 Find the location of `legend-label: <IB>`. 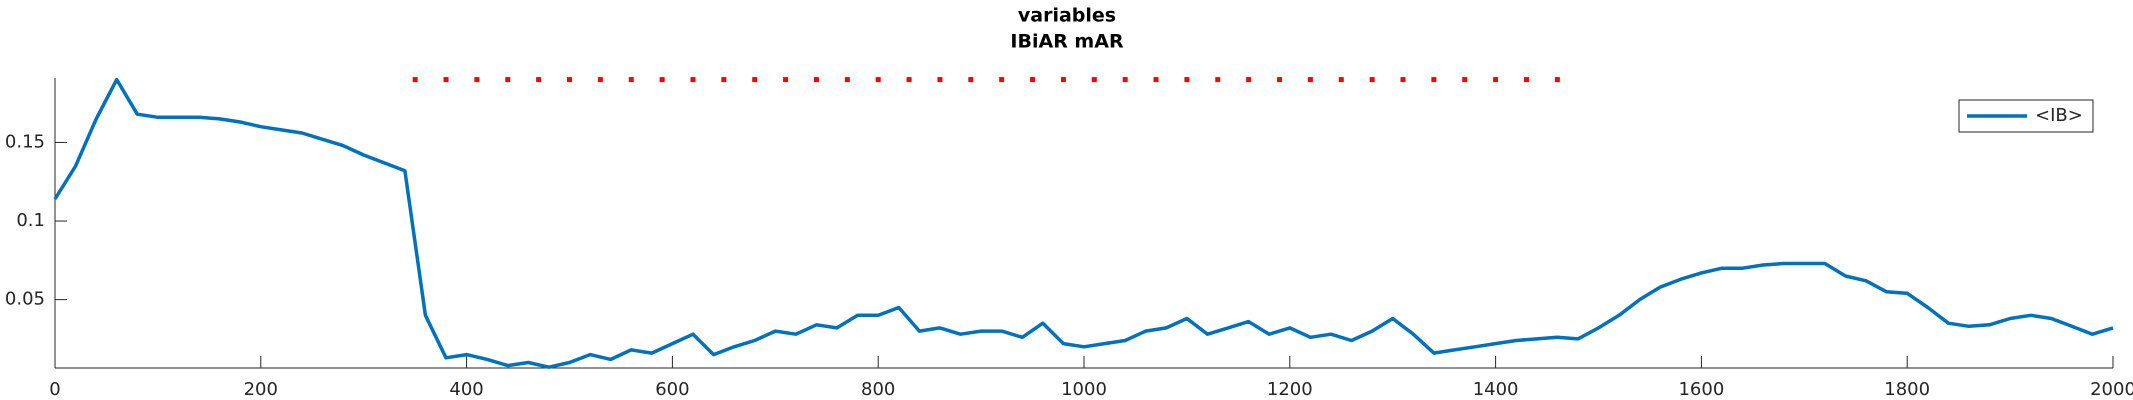

legend-label: <IB> is located at coordinates (2059, 115).